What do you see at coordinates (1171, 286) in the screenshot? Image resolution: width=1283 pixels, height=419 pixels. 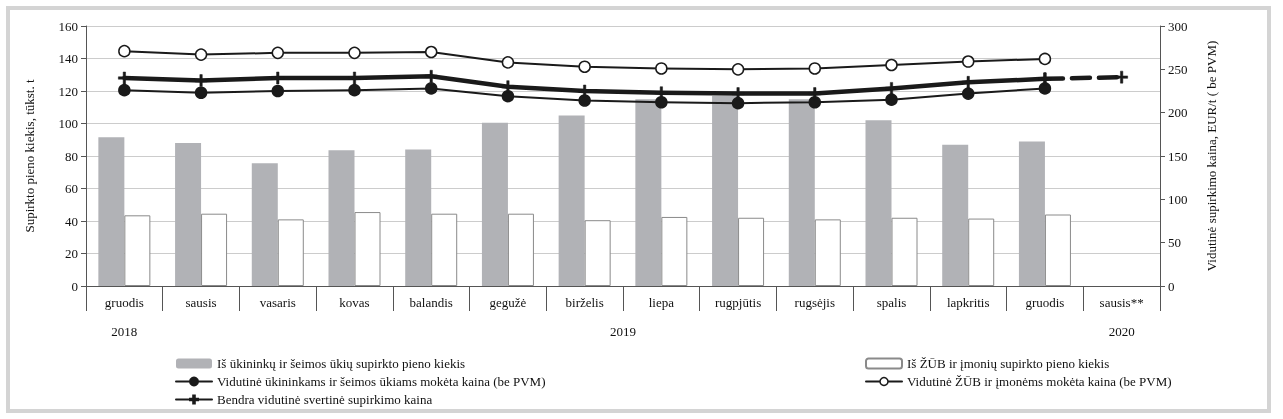 I see `y2-tick-label: 0` at bounding box center [1171, 286].